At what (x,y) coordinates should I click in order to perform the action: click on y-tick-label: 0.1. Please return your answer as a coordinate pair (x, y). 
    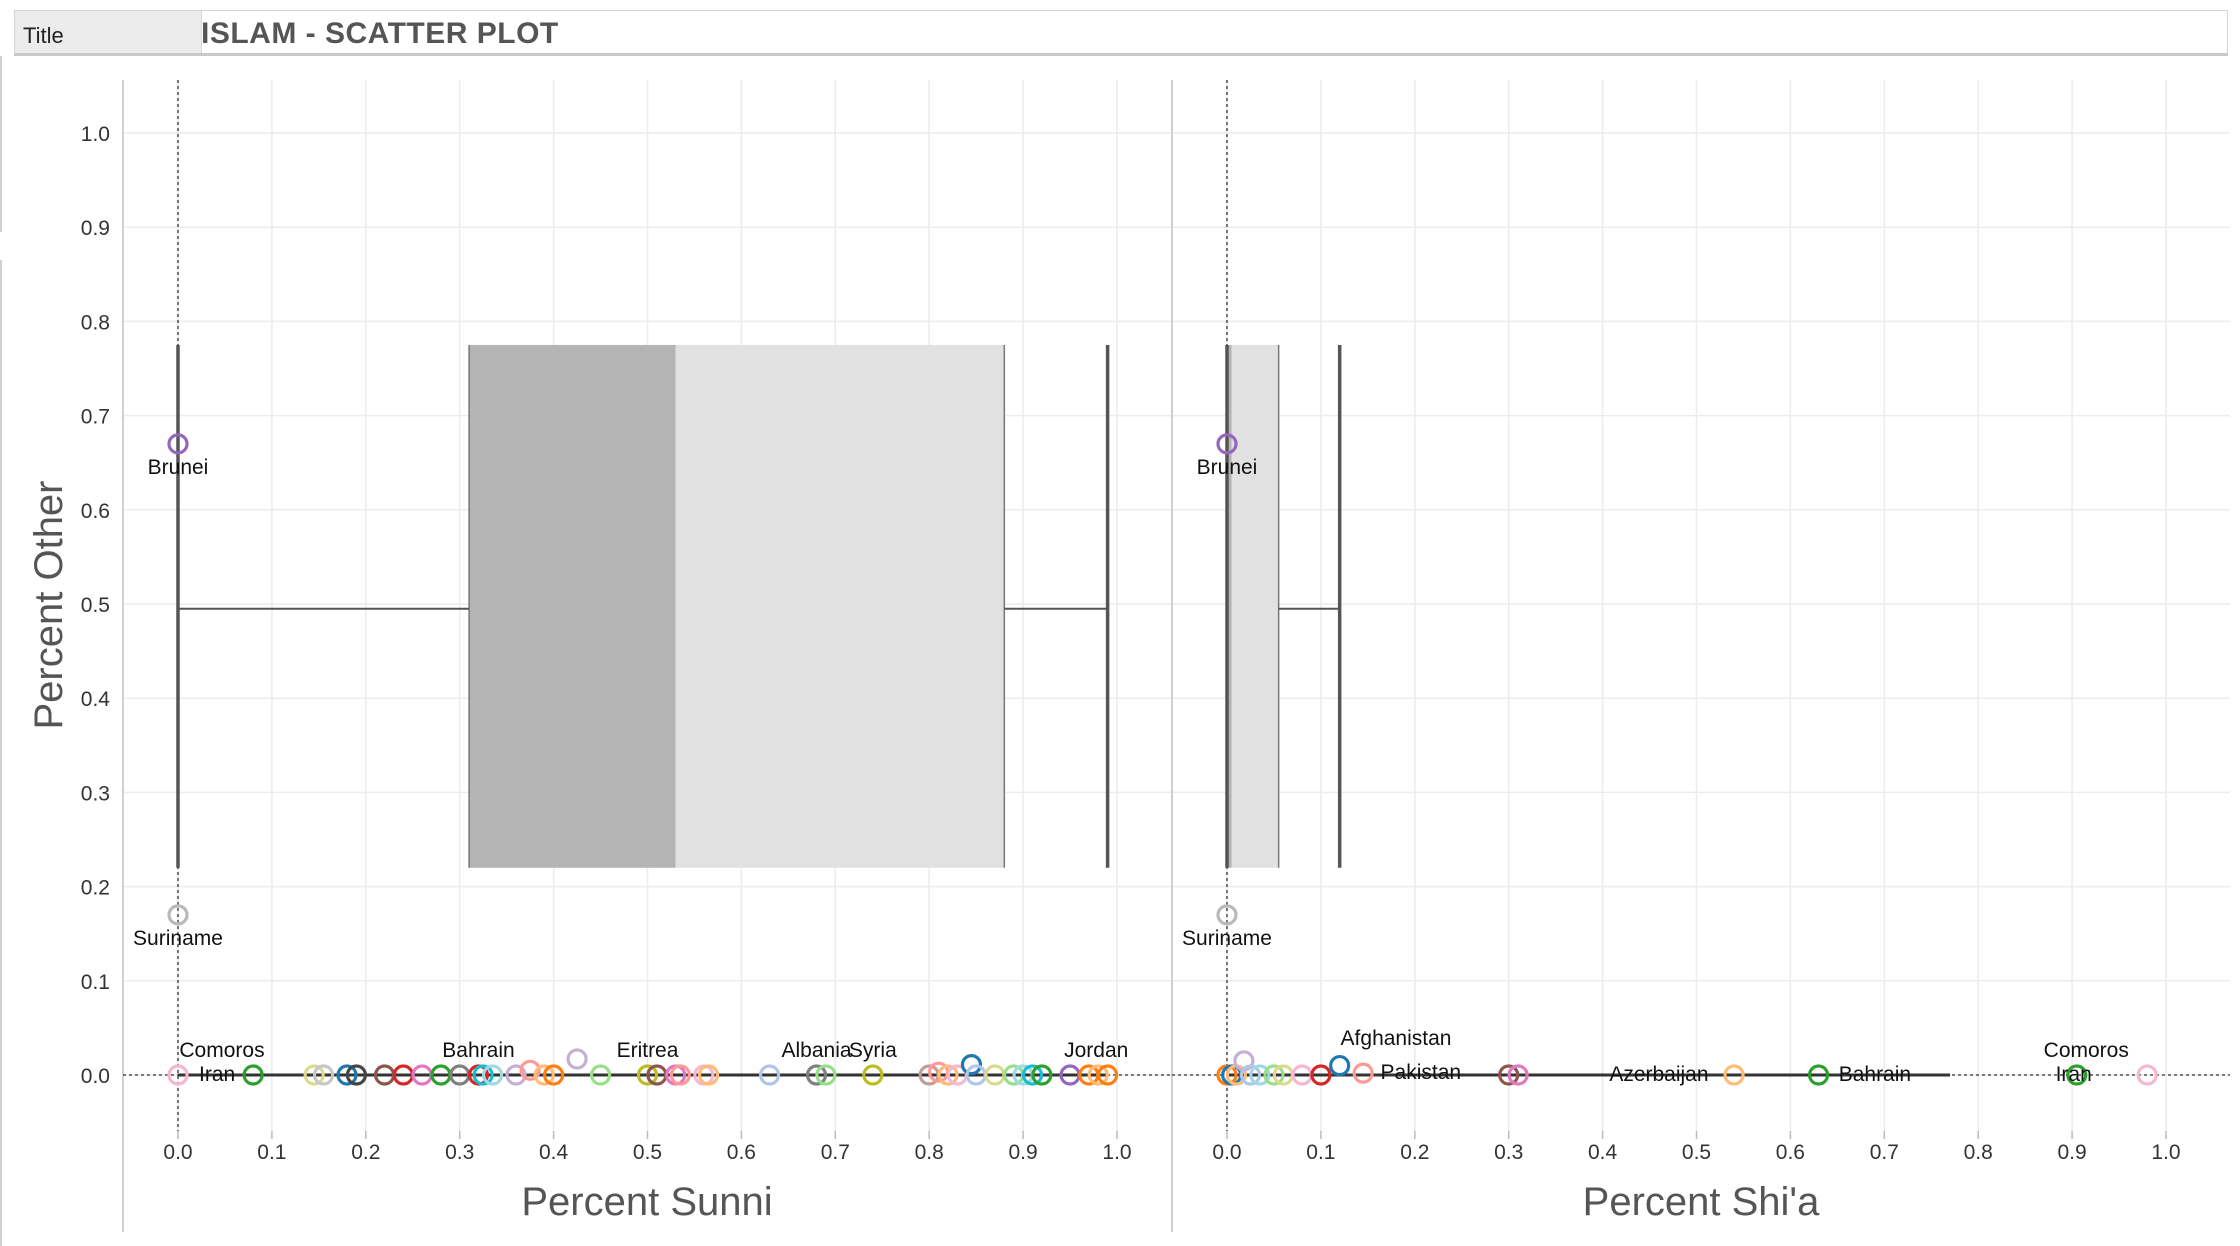
    Looking at the image, I should click on (95, 982).